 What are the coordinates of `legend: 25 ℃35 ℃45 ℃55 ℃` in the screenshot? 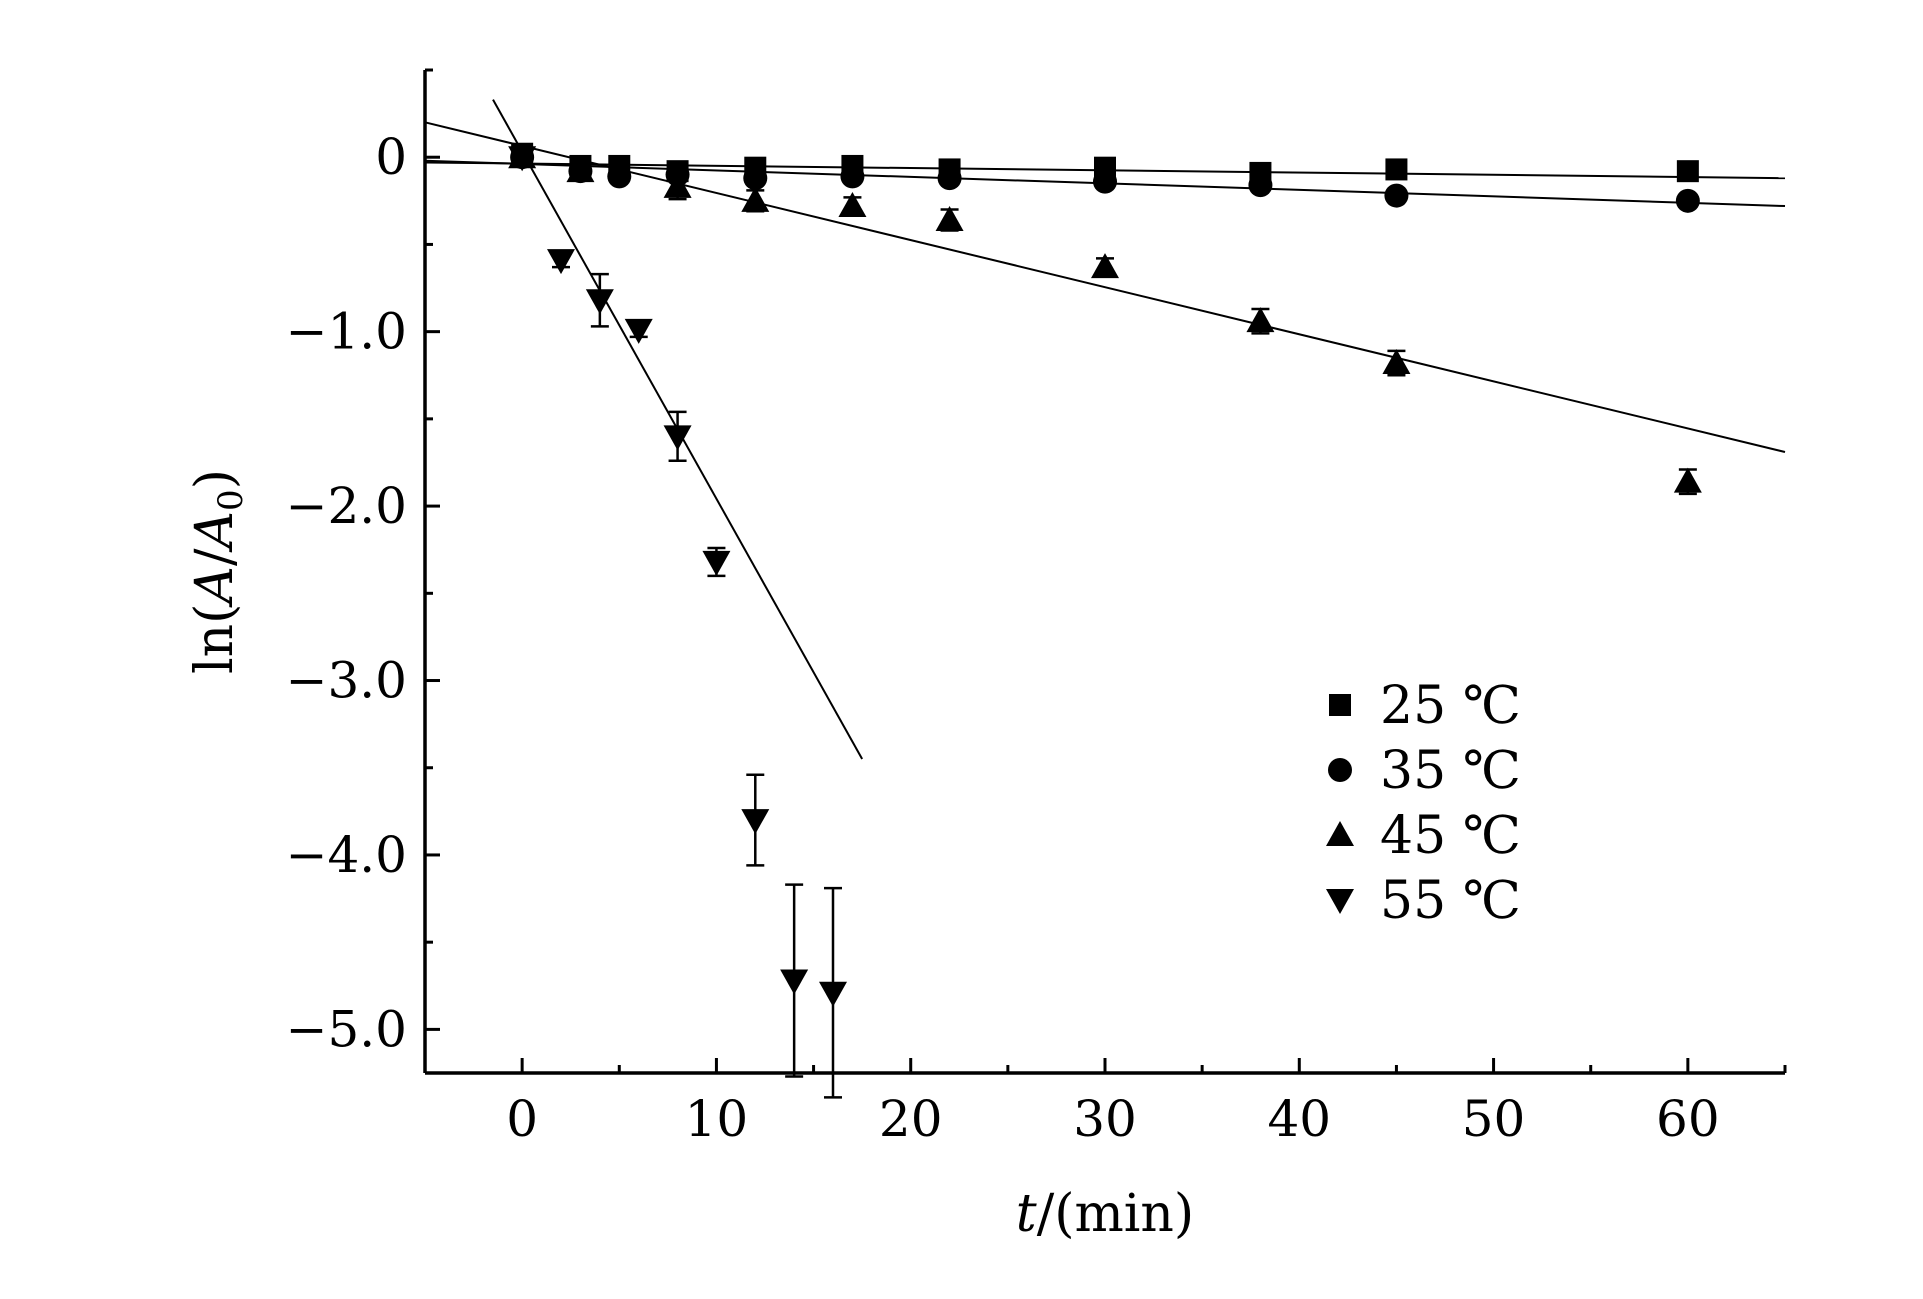 It's located at (1423, 803).